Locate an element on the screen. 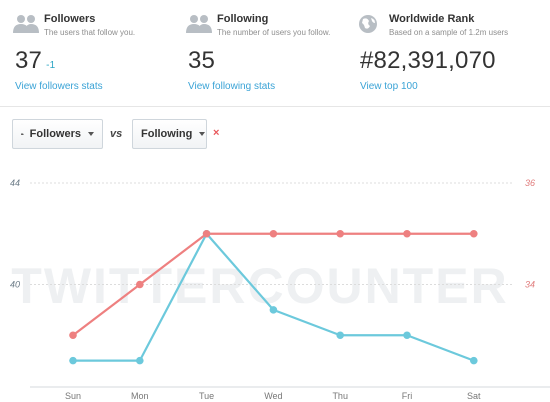 This screenshot has width=550, height=402. remove-comparison-button: × is located at coordinates (216, 133).